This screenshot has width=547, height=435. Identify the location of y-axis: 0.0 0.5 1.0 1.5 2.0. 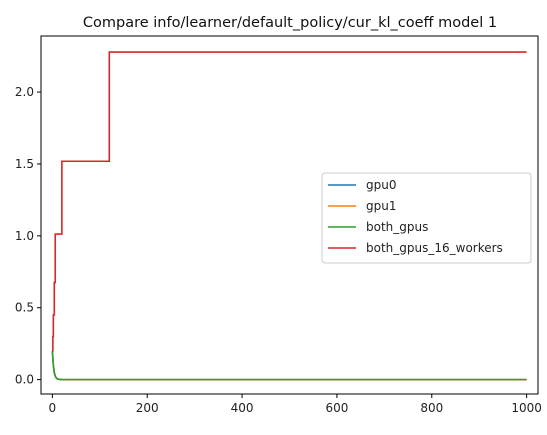
(28, 236).